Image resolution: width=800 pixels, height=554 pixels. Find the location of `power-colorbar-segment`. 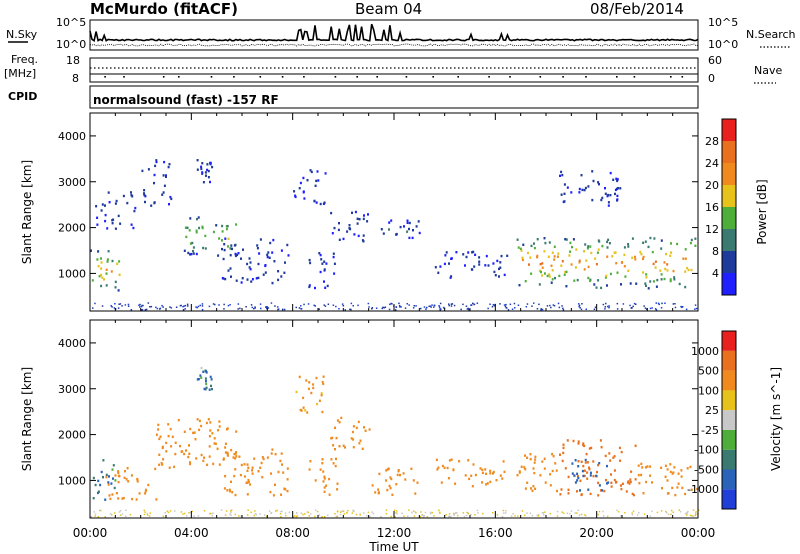

power-colorbar-segment is located at coordinates (729, 174).